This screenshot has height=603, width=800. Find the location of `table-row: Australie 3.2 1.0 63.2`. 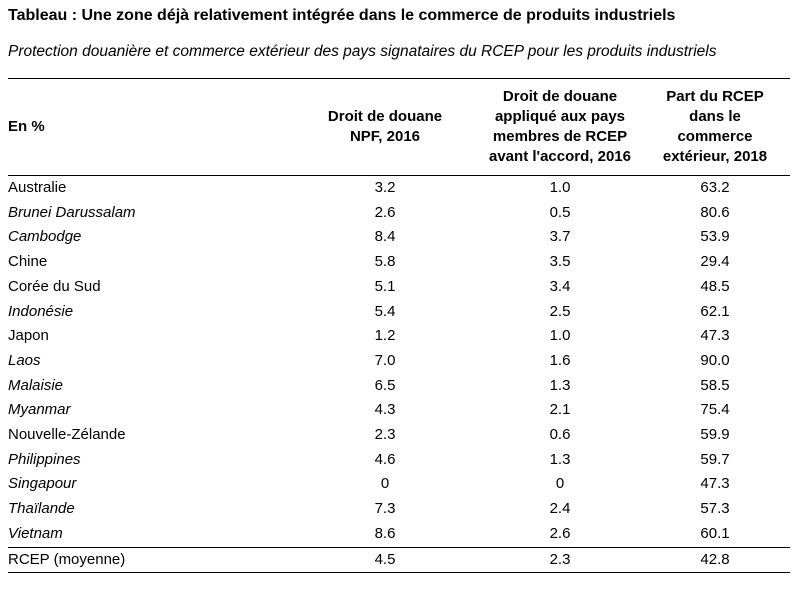

table-row: Australie 3.2 1.0 63.2 is located at coordinates (399, 188).